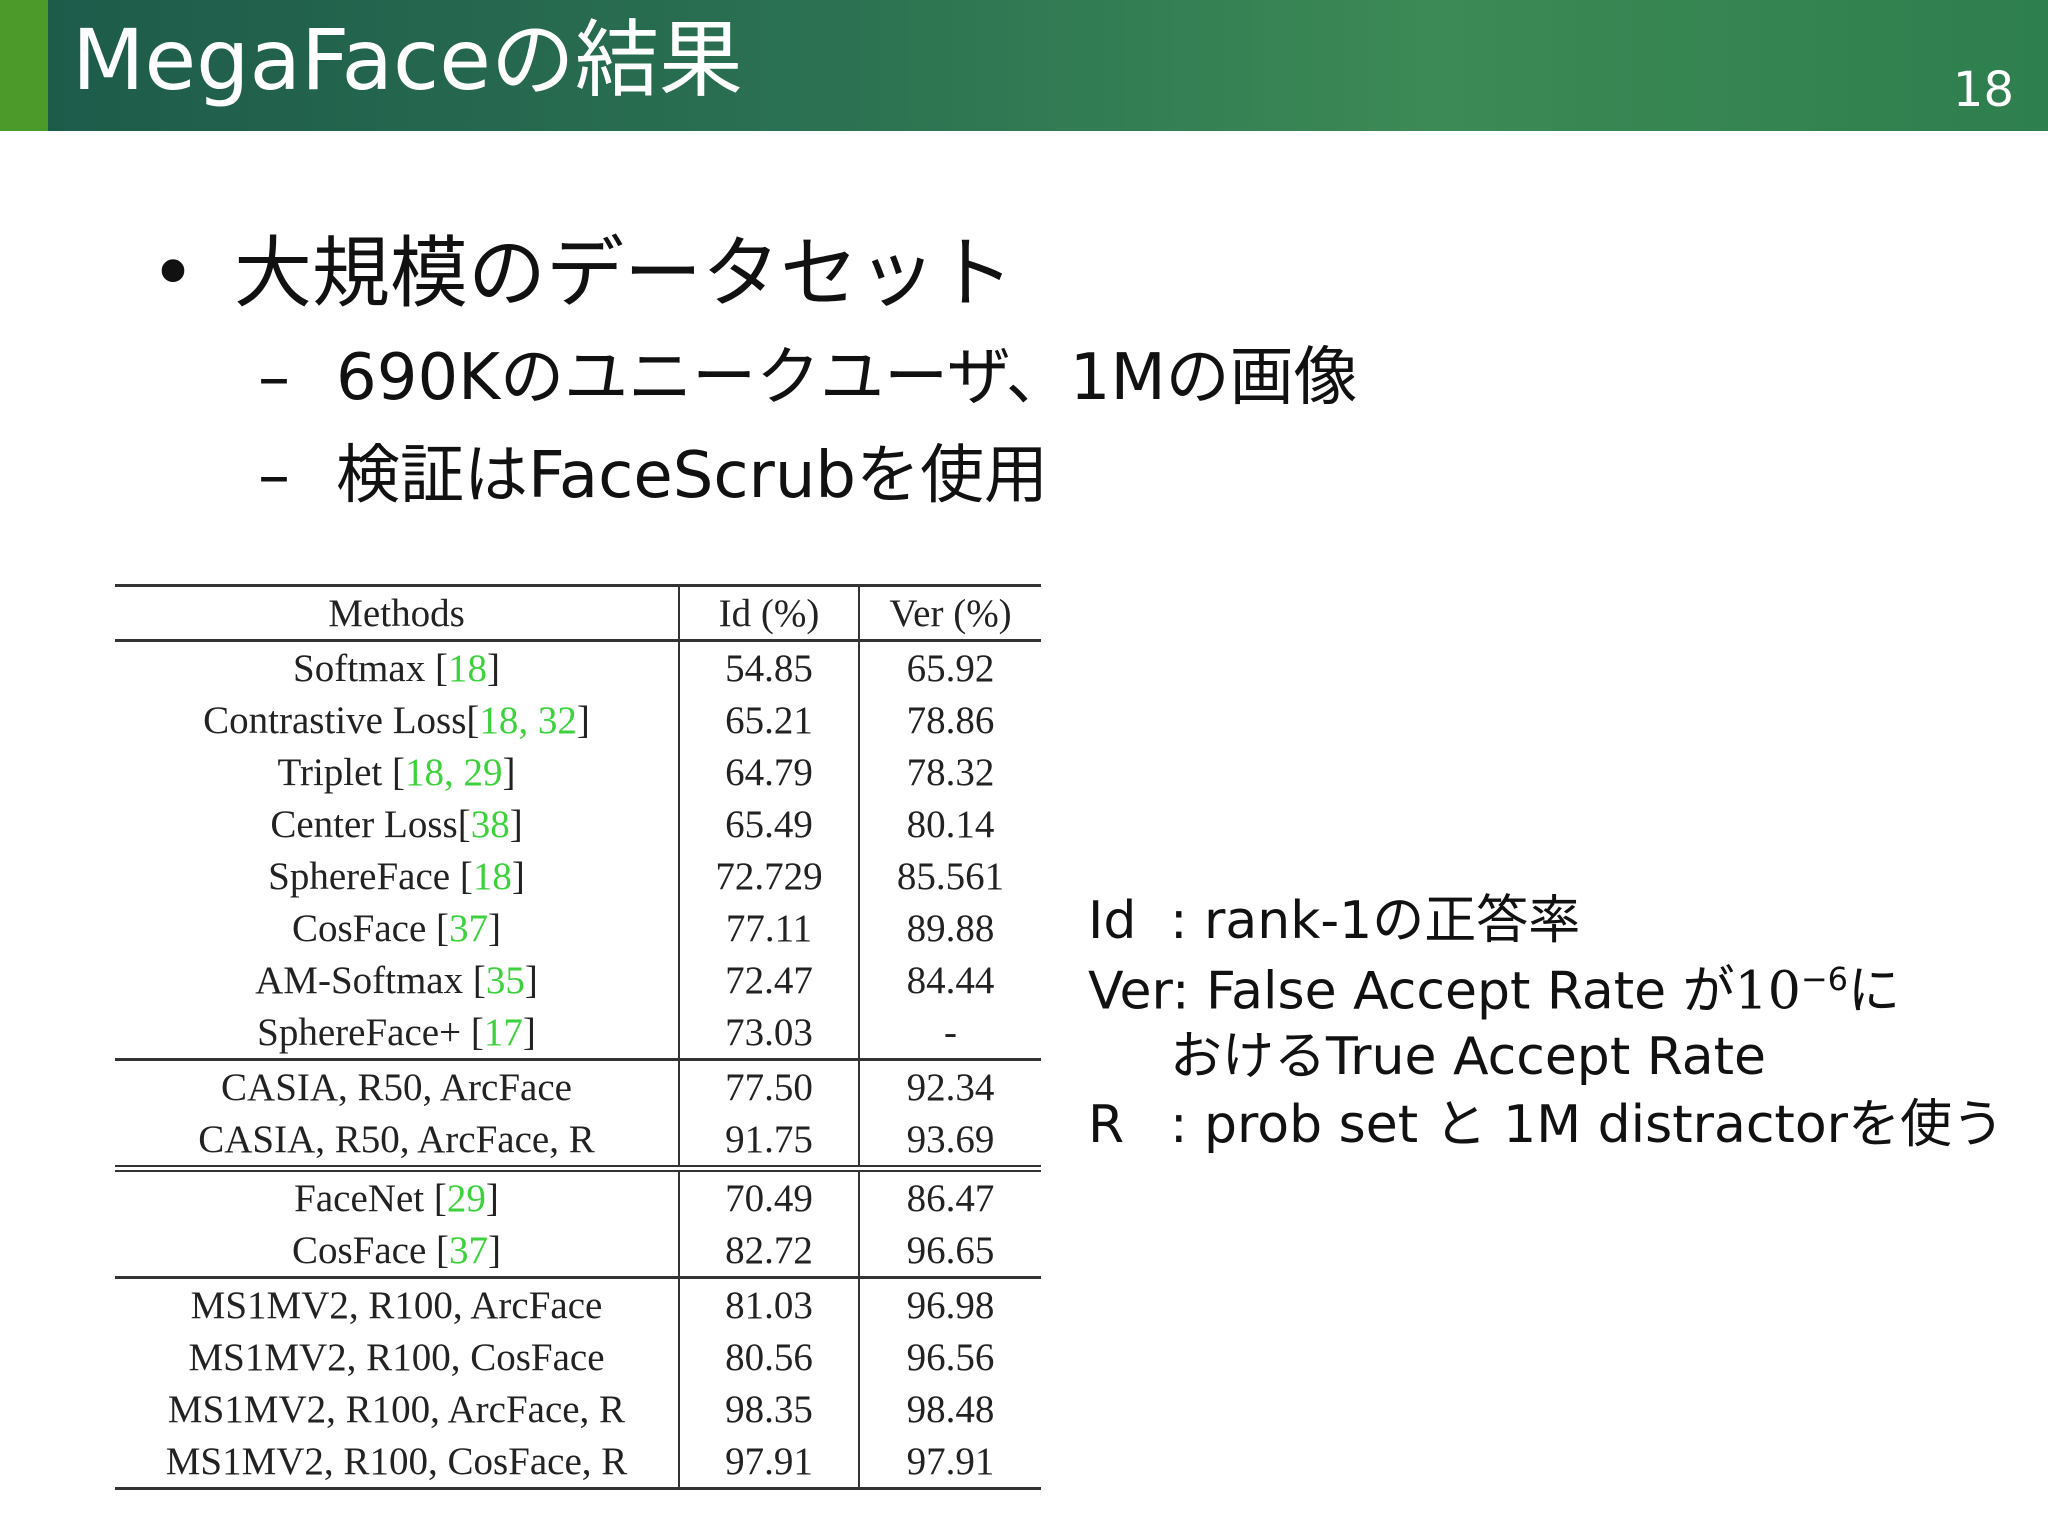  I want to click on ver-cell: 96.65, so click(949, 1251).